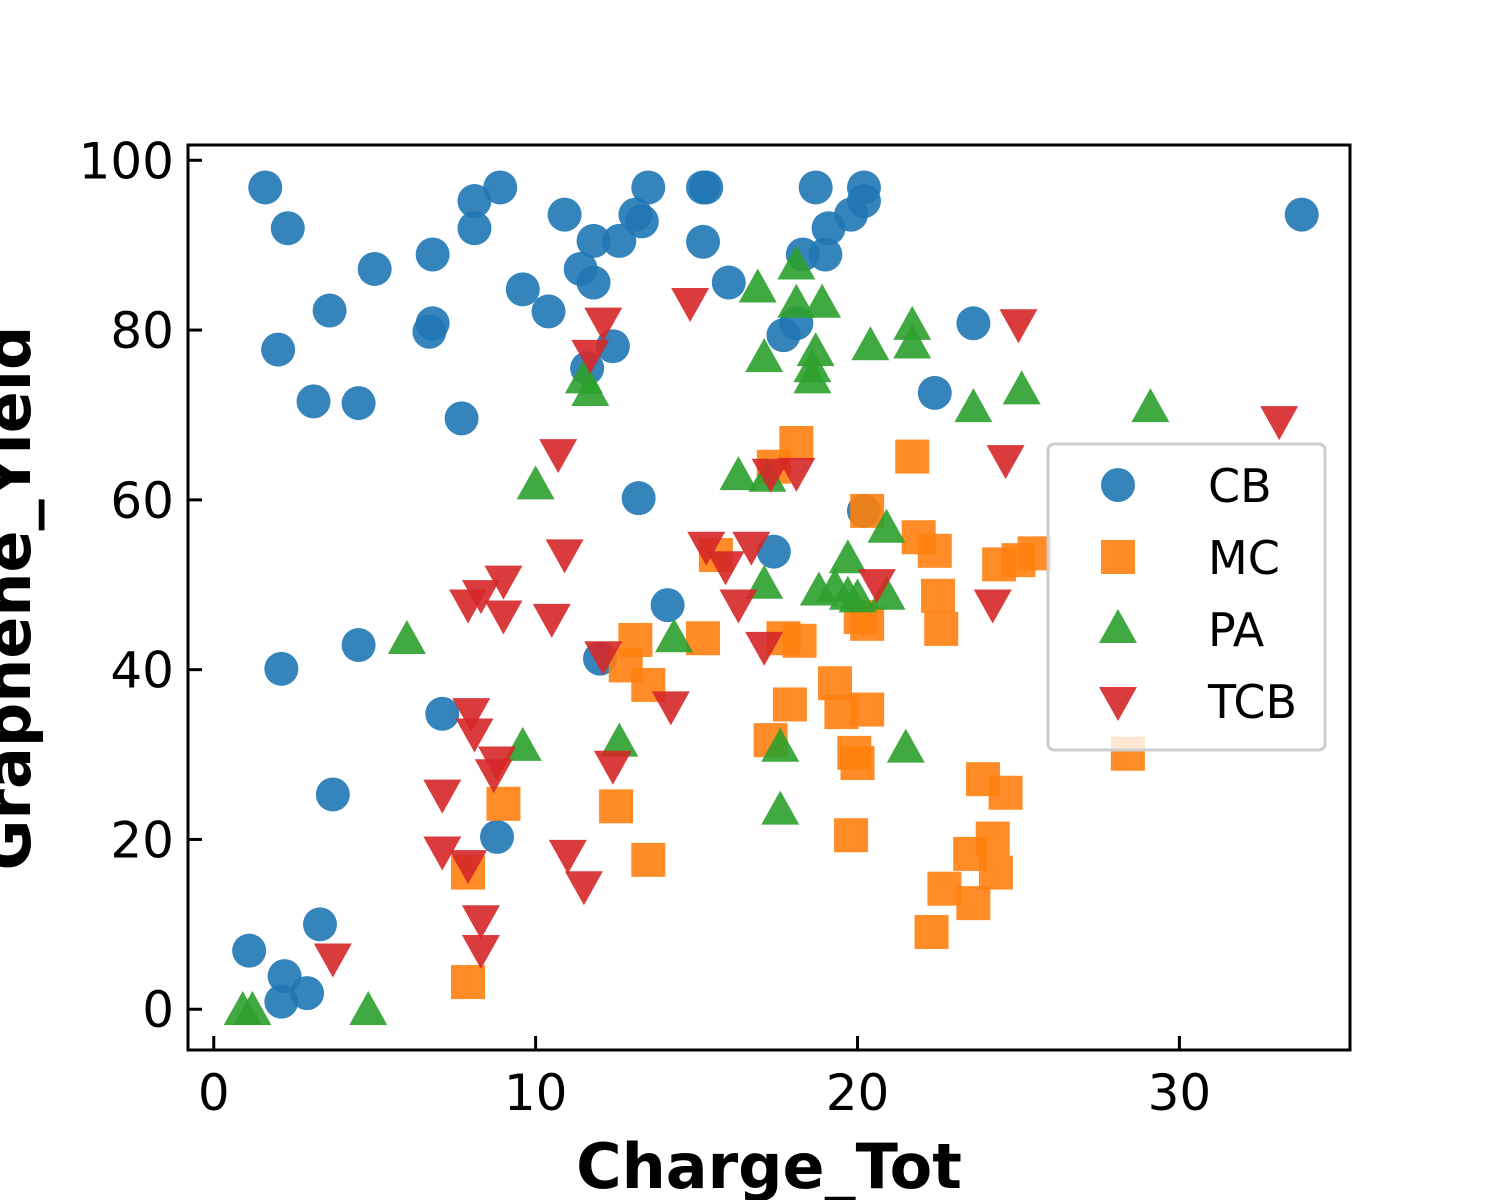  Describe the element at coordinates (126, 161) in the screenshot. I see `y-tick-label: 100` at that location.